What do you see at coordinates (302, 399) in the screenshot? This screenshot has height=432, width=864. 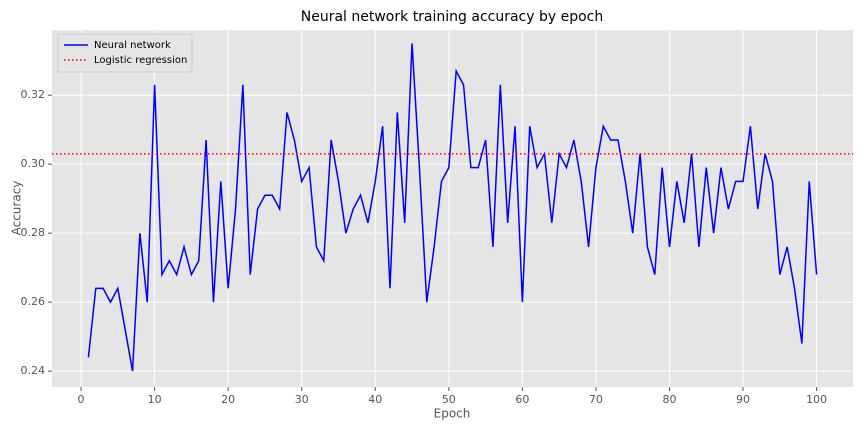 I see `x-tick-label: 30` at bounding box center [302, 399].